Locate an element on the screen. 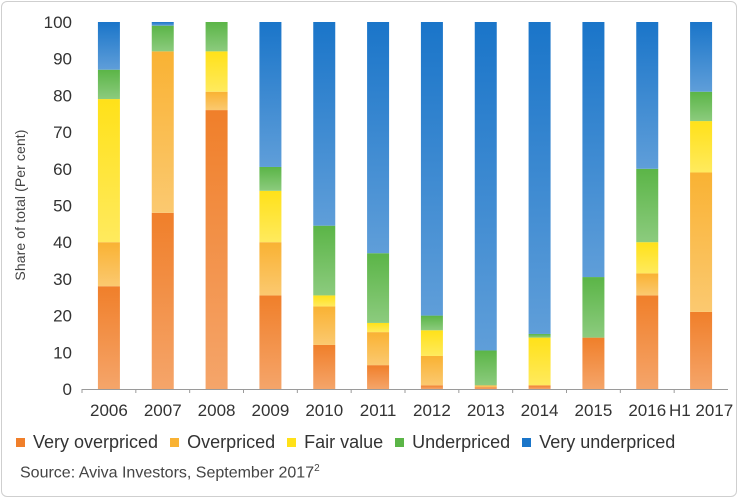 The width and height of the screenshot is (740, 500). y-tick-label: 90 is located at coordinates (62, 59).